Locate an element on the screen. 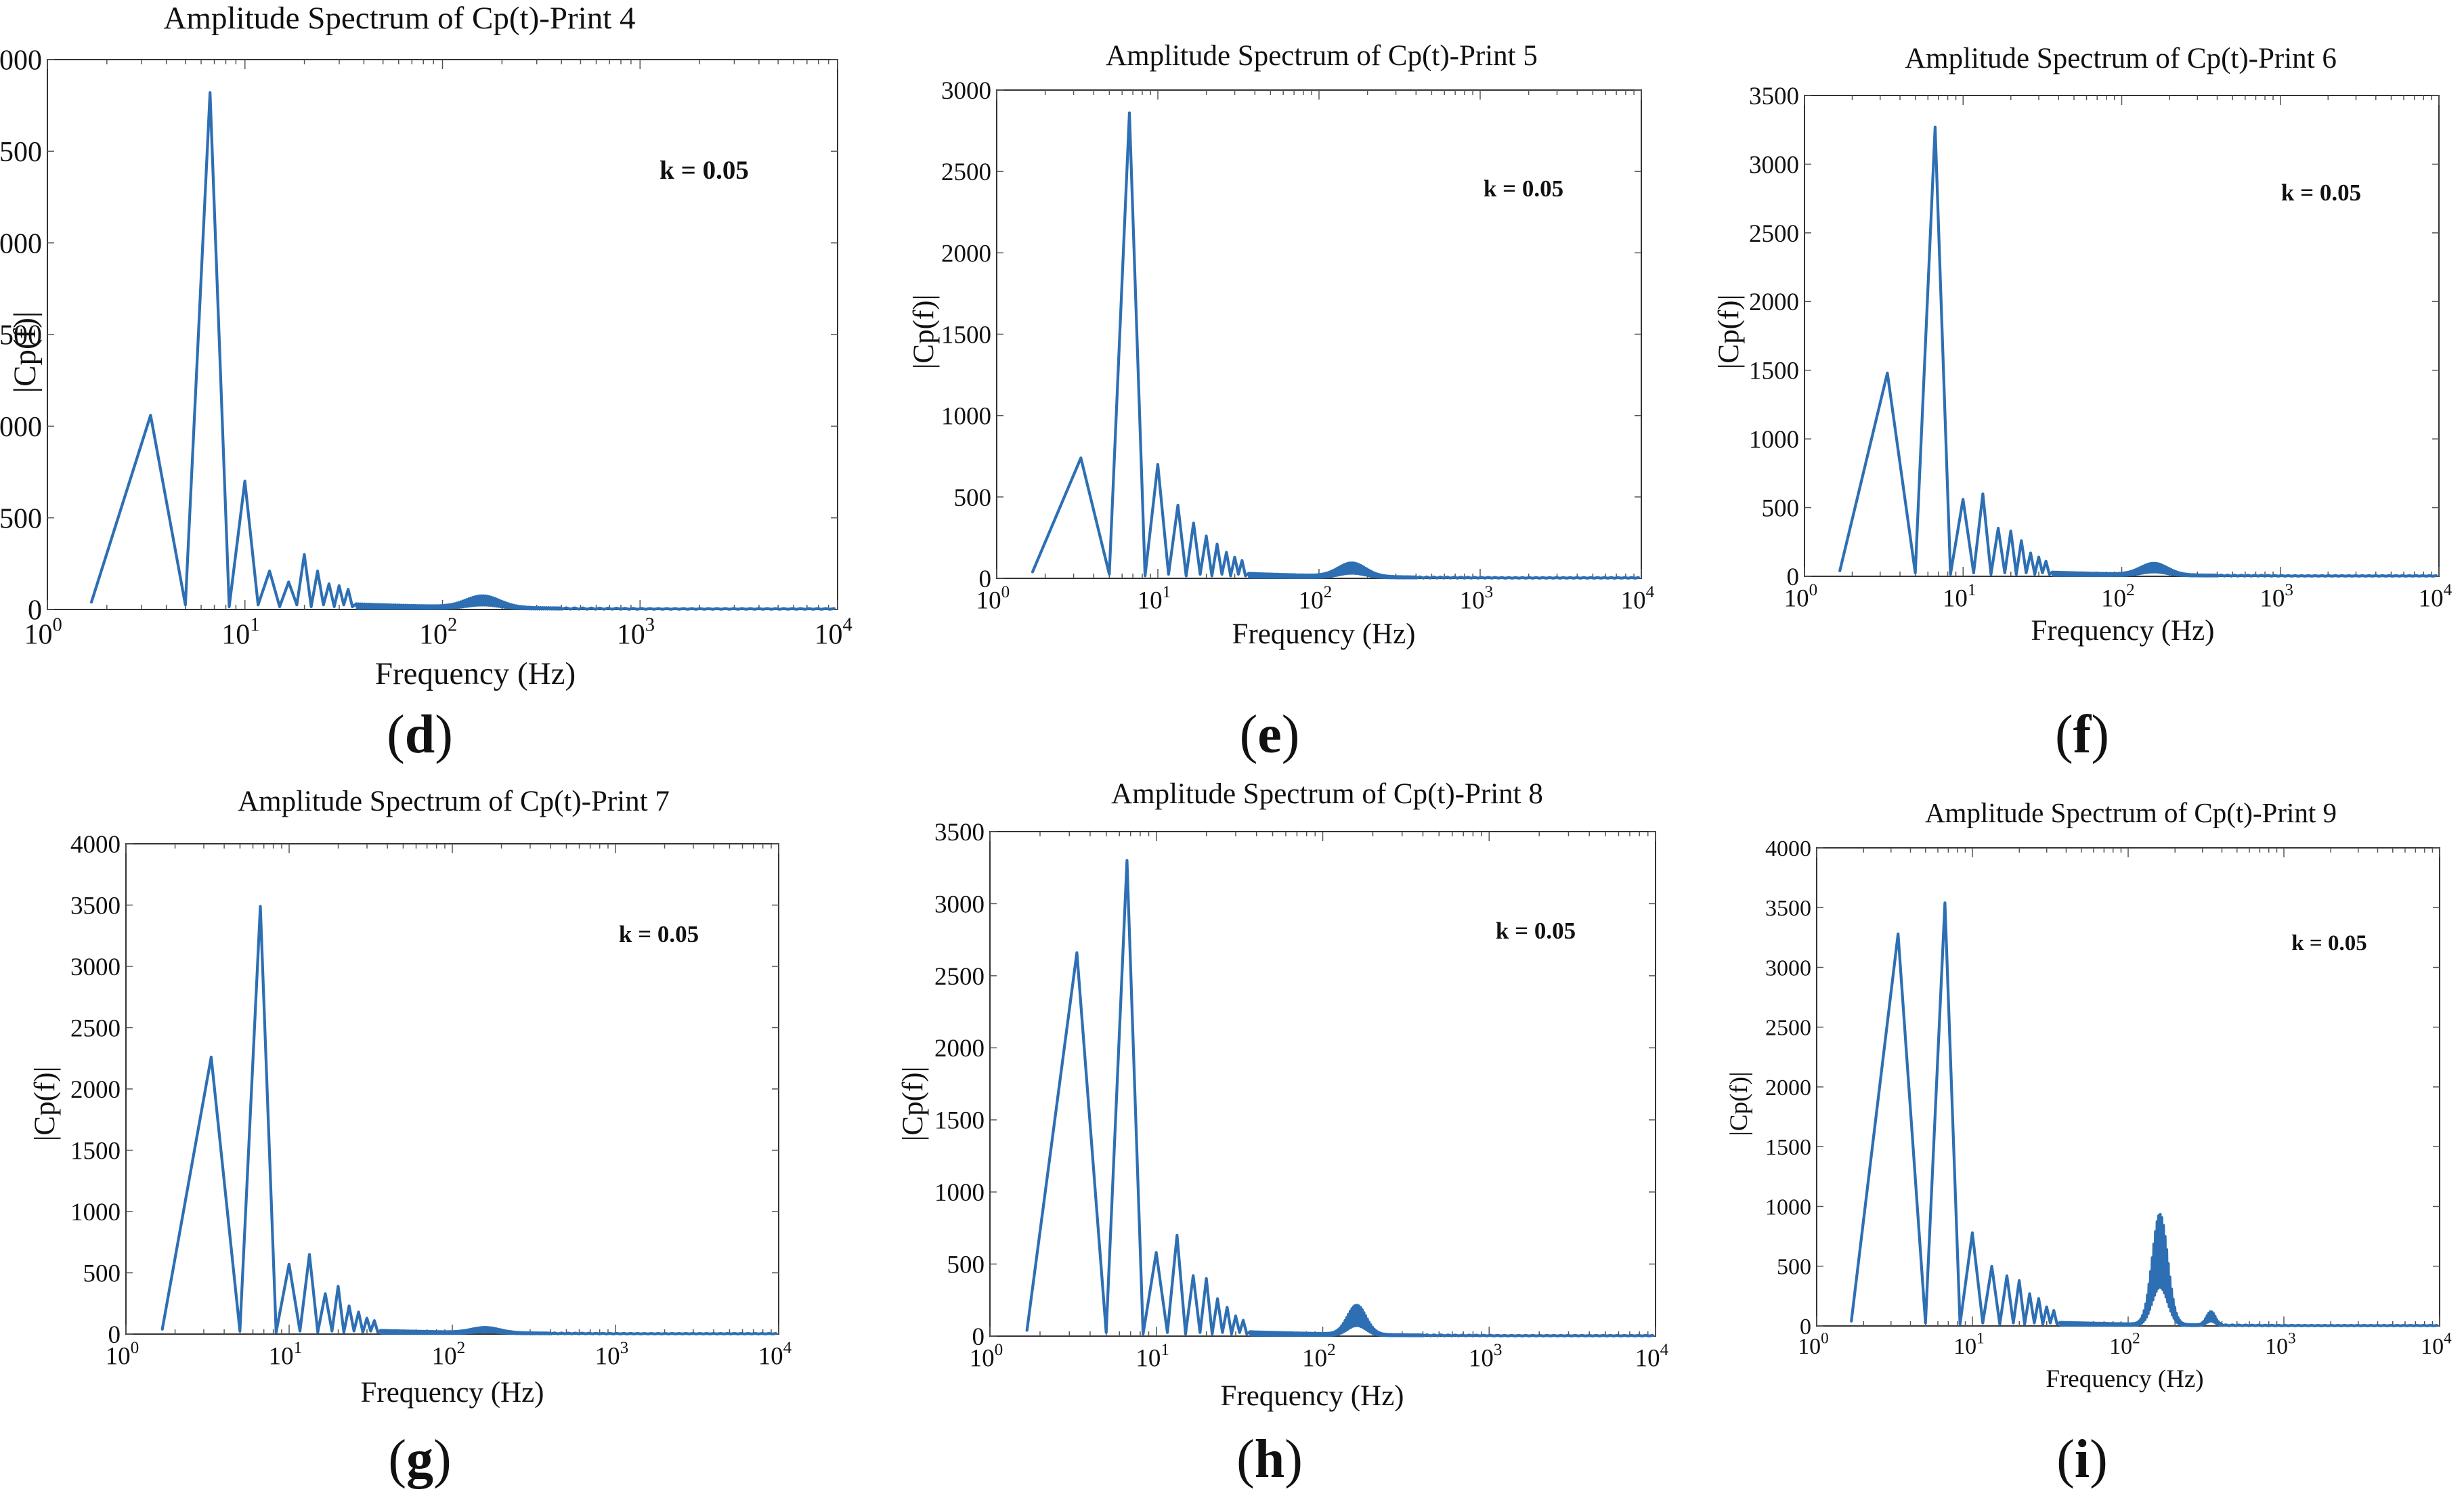 Image resolution: width=2464 pixels, height=1500 pixels. caption-g: (g) is located at coordinates (420, 1459).